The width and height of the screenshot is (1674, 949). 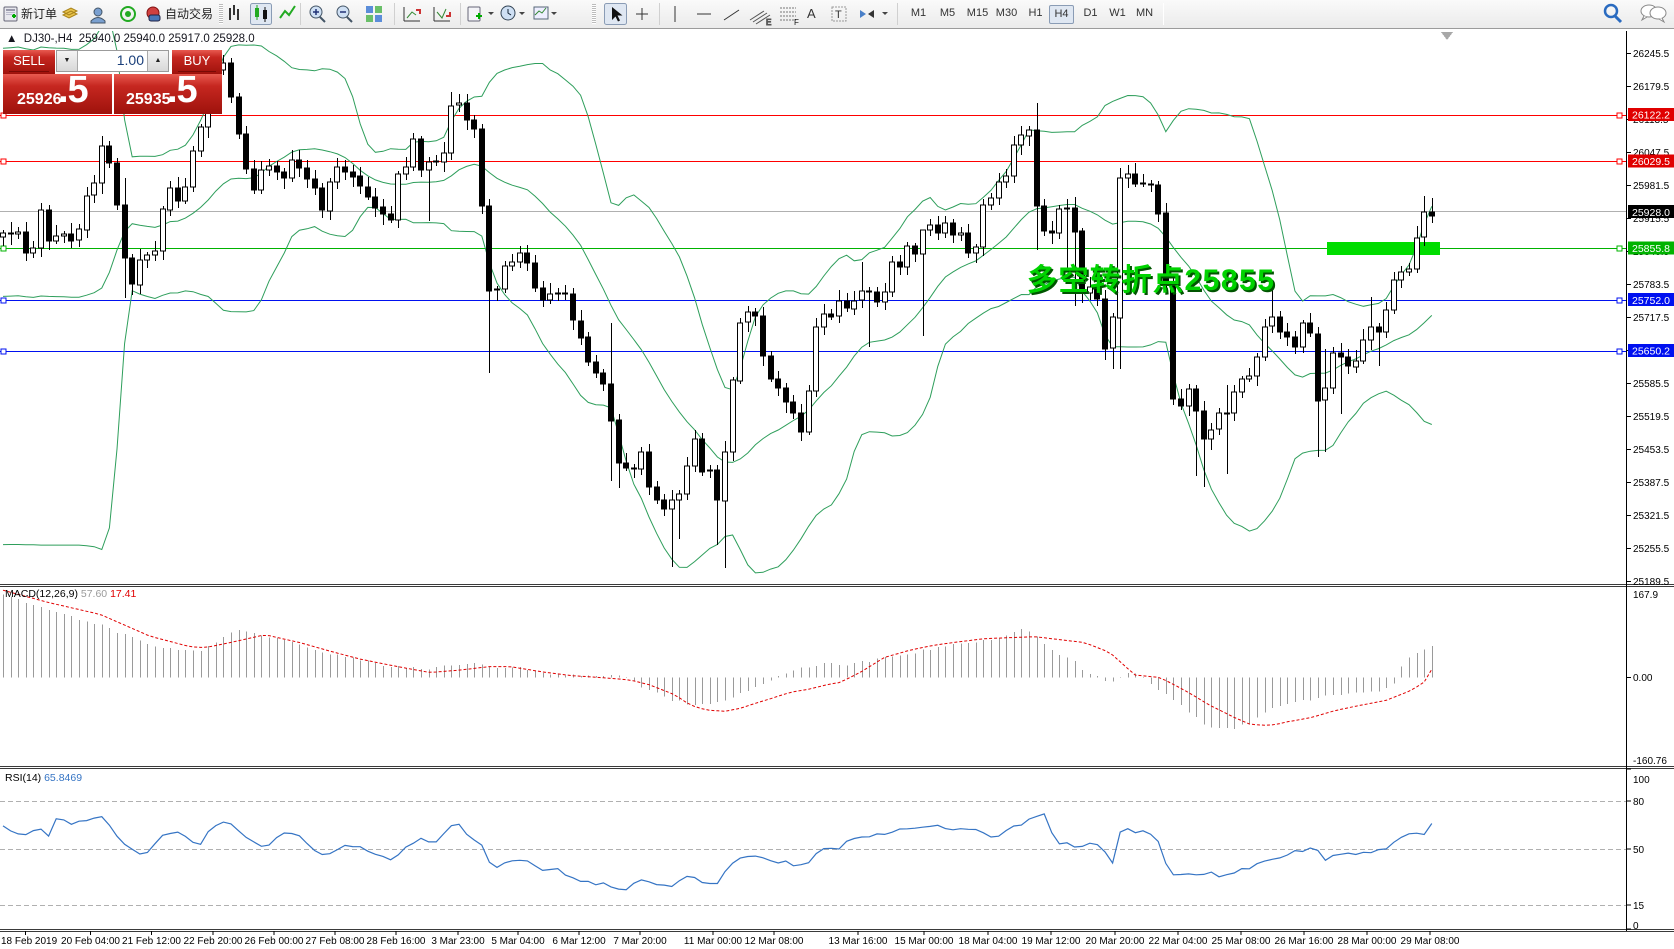 What do you see at coordinates (1651, 549) in the screenshot?
I see `svg-text: 25255.5` at bounding box center [1651, 549].